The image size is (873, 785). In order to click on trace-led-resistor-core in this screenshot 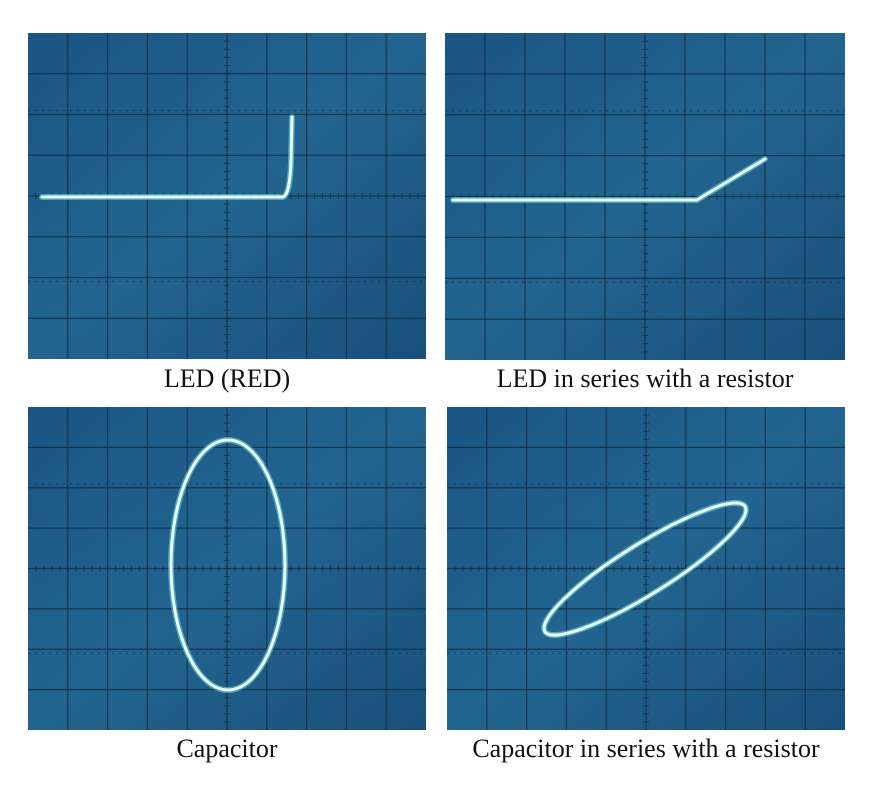, I will do `click(609, 179)`.